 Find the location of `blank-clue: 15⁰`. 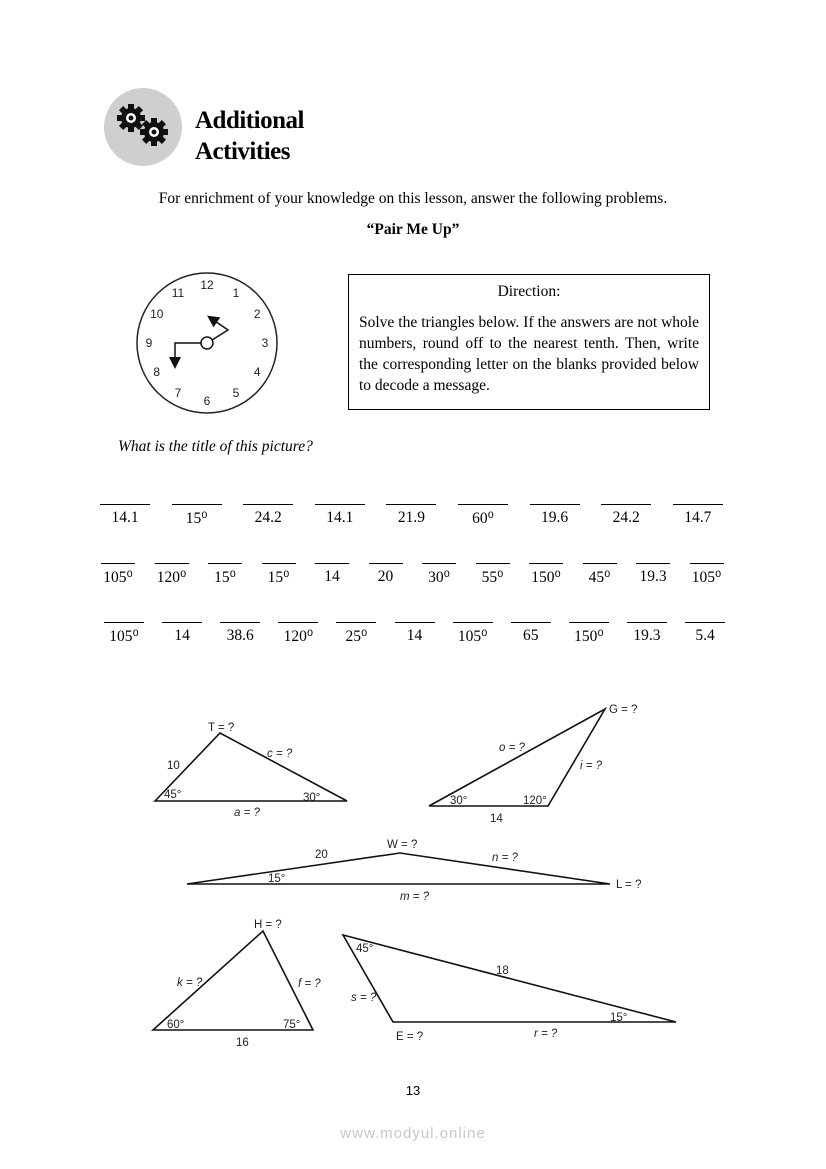

blank-clue: 15⁰ is located at coordinates (225, 577).